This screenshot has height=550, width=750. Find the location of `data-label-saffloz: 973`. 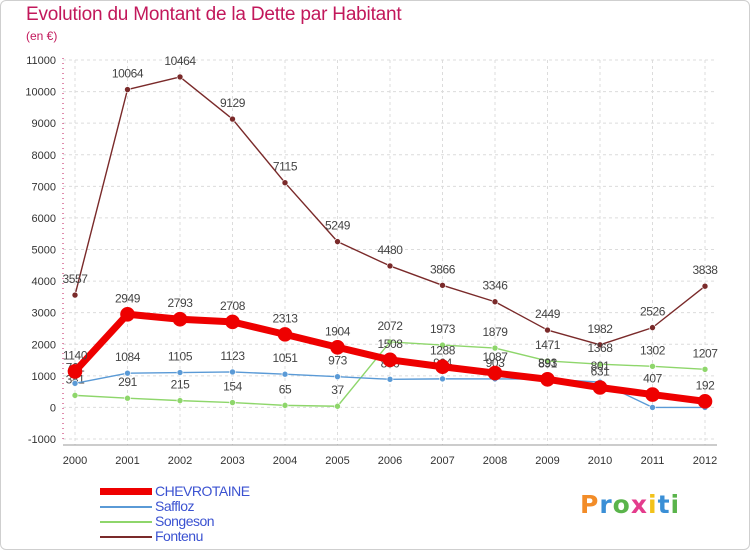

data-label-saffloz: 973 is located at coordinates (338, 361).